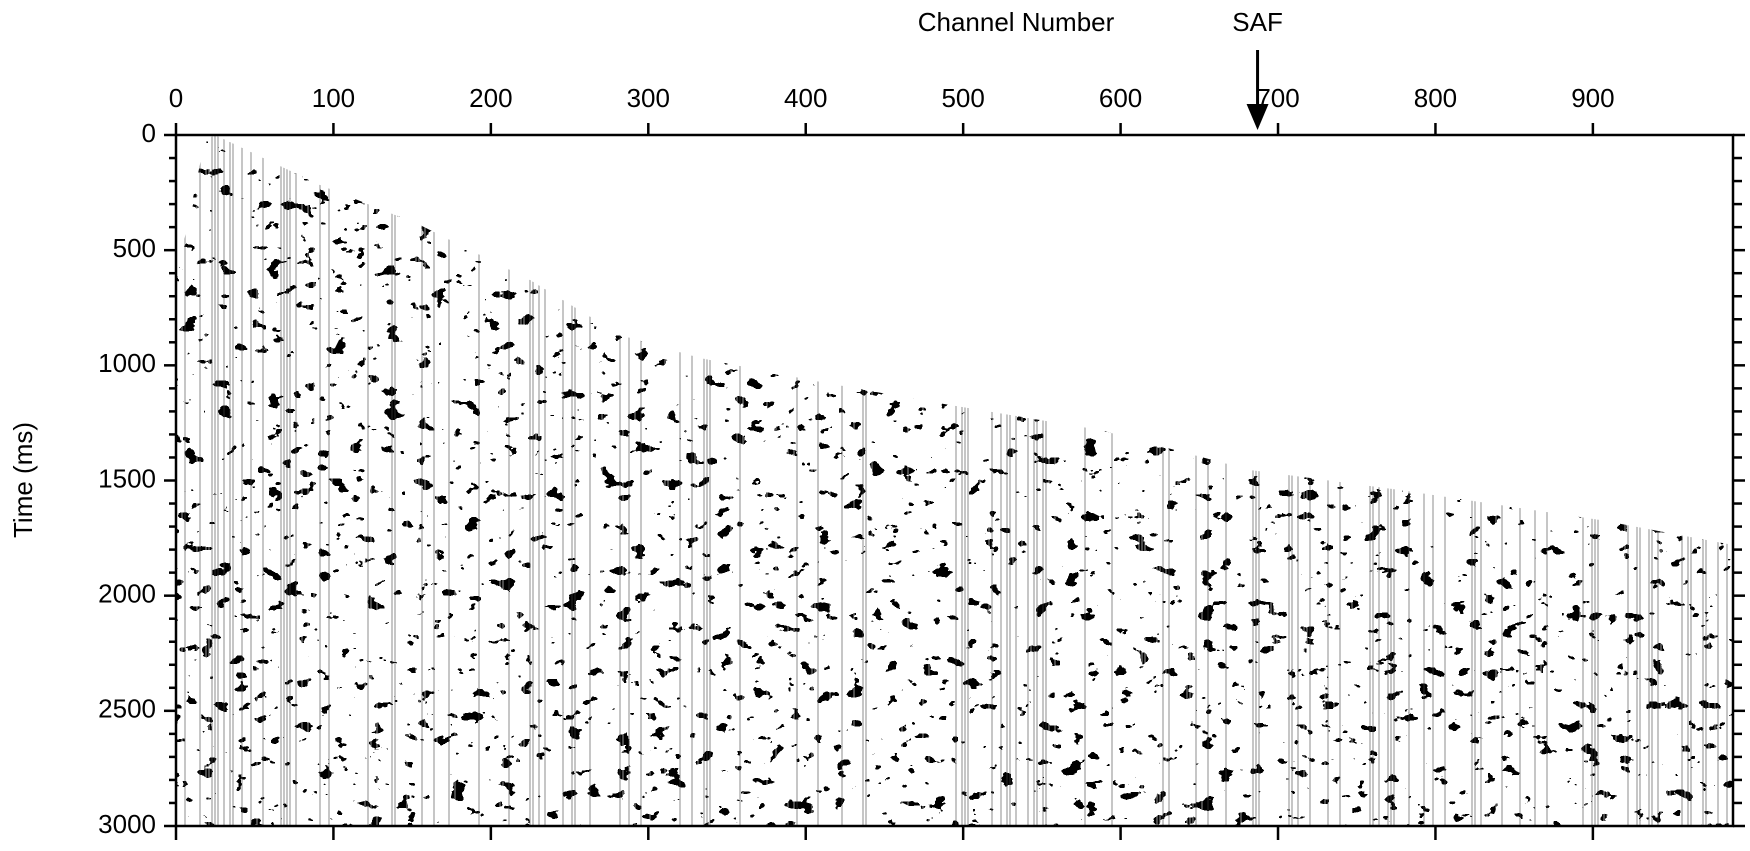 This screenshot has width=1750, height=851. Describe the element at coordinates (134, 248) in the screenshot. I see `y-tick-label: 500` at that location.